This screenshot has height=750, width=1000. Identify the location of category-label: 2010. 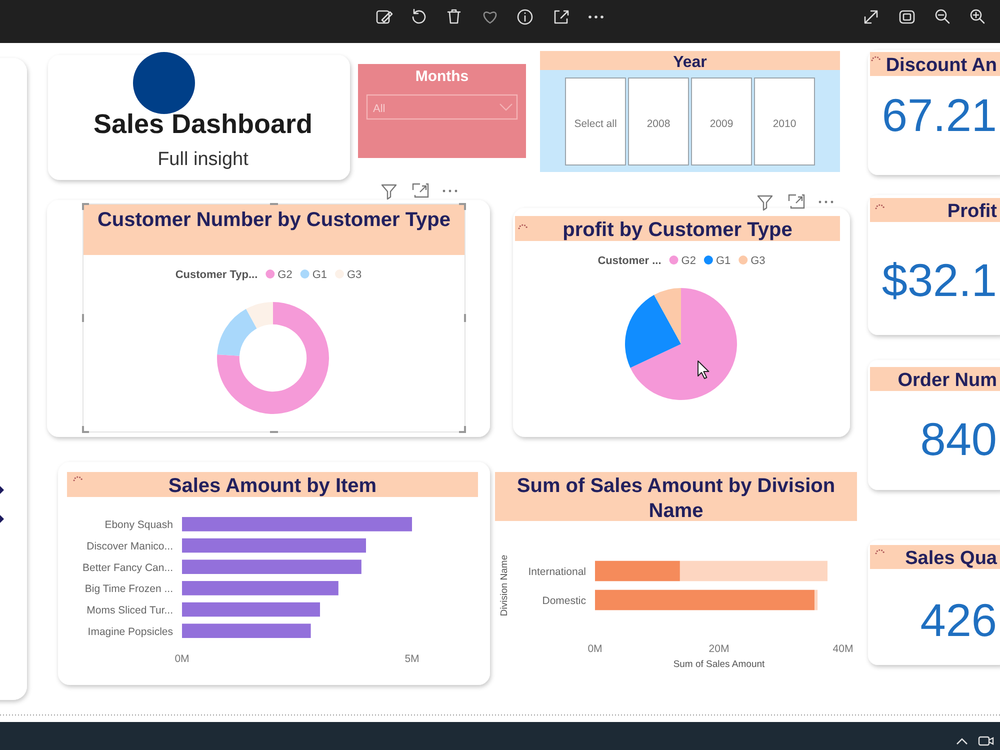
(784, 124).